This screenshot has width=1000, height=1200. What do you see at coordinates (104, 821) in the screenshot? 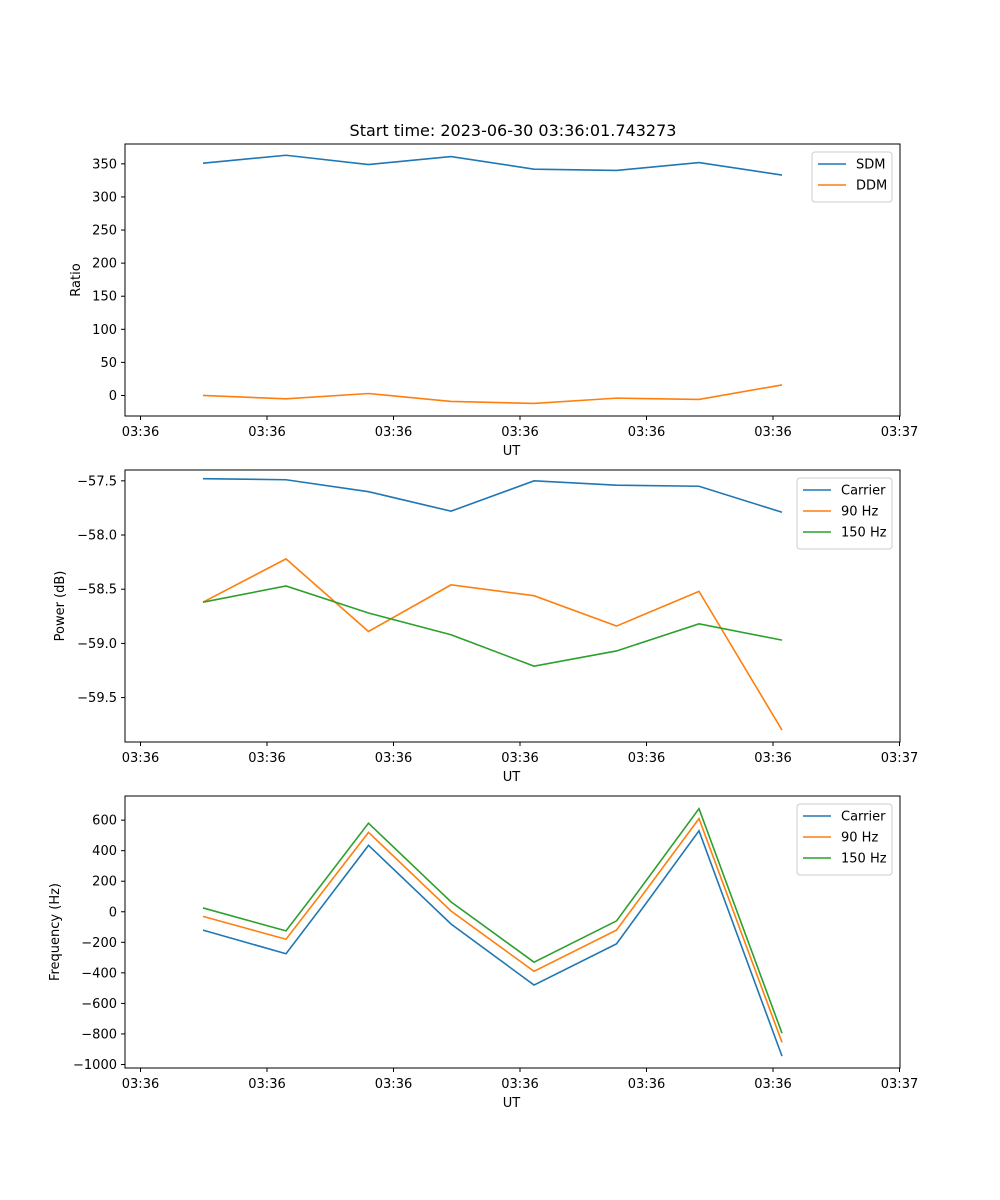
I see `y-tick-label: 600` at bounding box center [104, 821].